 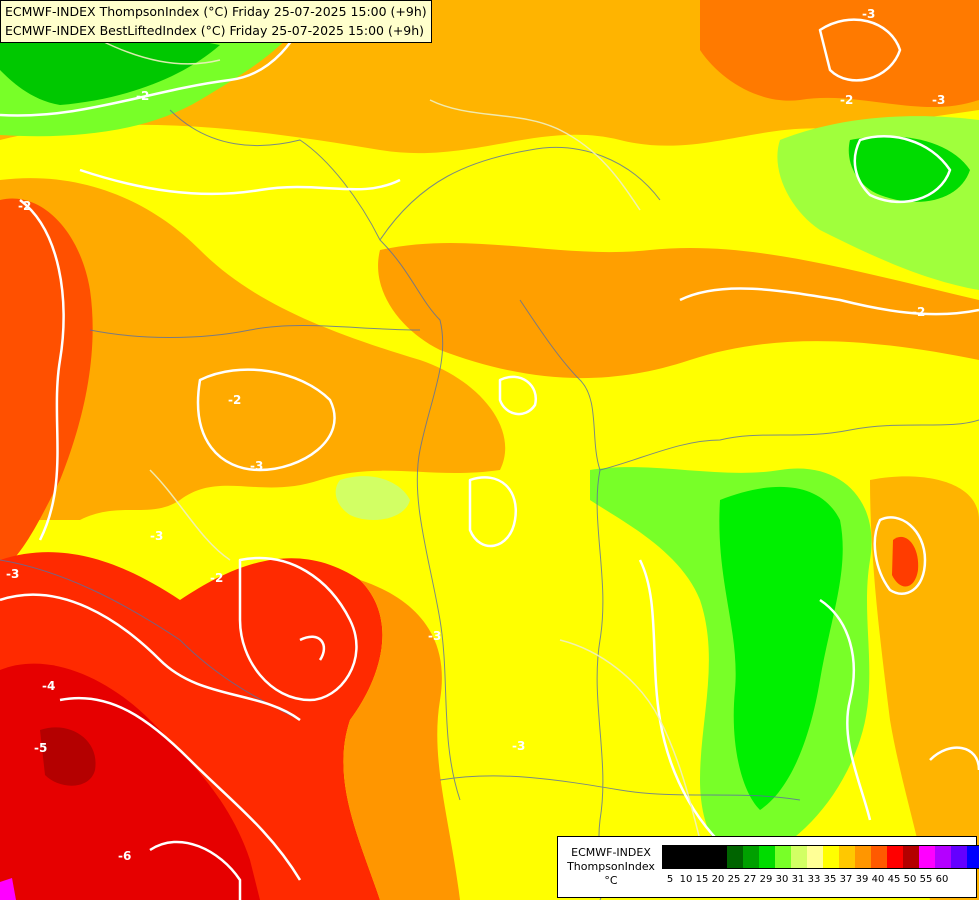 What do you see at coordinates (40, 748) in the screenshot?
I see `contour-label: -5` at bounding box center [40, 748].